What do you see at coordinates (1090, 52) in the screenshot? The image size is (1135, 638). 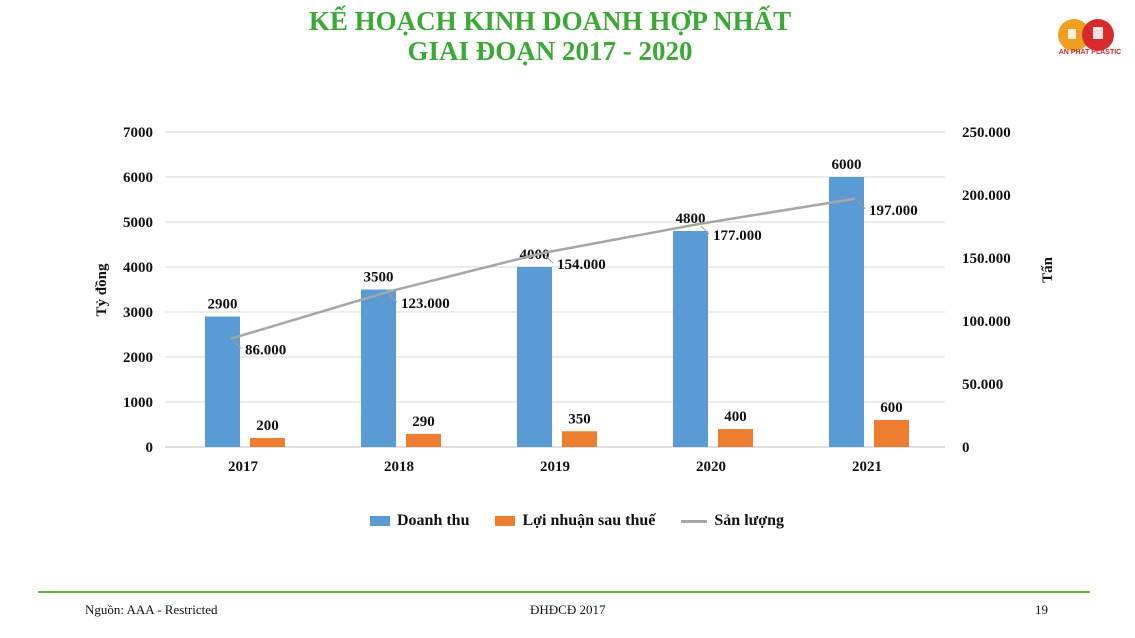 I see `logo-text: AN PHAT PLASTIC` at bounding box center [1090, 52].